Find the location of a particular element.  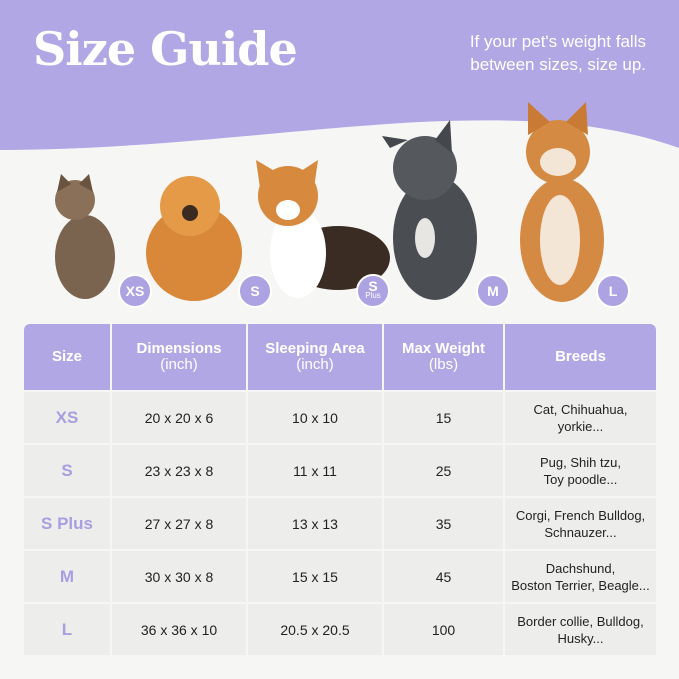

subtitle-line: between sizes, size up. is located at coordinates (558, 64).